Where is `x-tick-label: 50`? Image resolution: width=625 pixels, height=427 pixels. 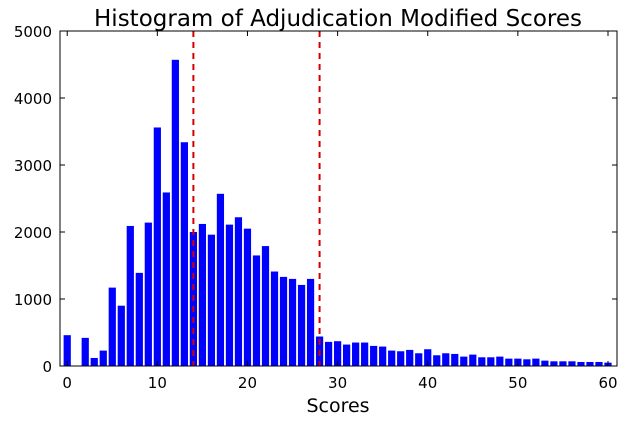
x-tick-label: 50 is located at coordinates (517, 383).